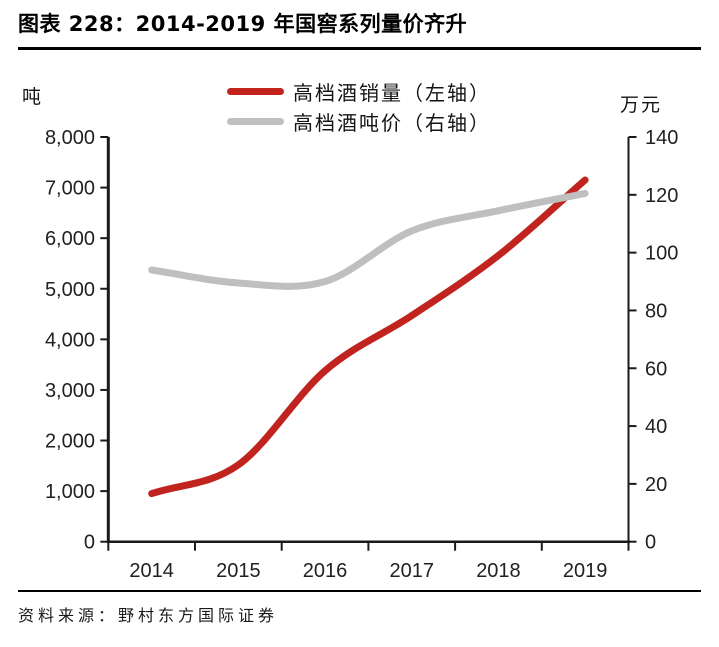 The image size is (719, 647). I want to click on legend-item-price: 高档酒吨价（右轴）, so click(359, 121).